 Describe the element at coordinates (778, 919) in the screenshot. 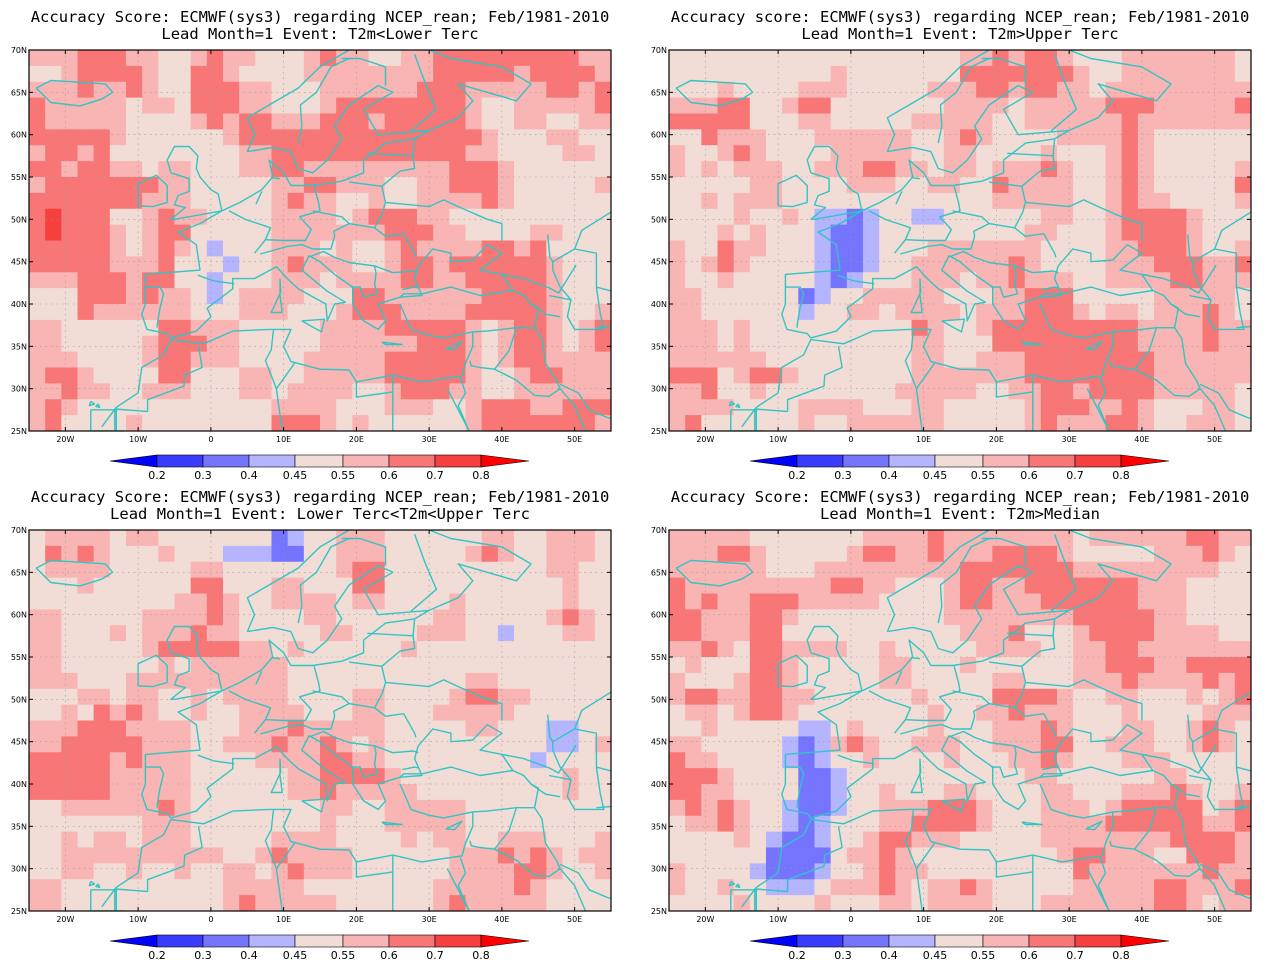

I see `lon-tick-label: 10W` at that location.